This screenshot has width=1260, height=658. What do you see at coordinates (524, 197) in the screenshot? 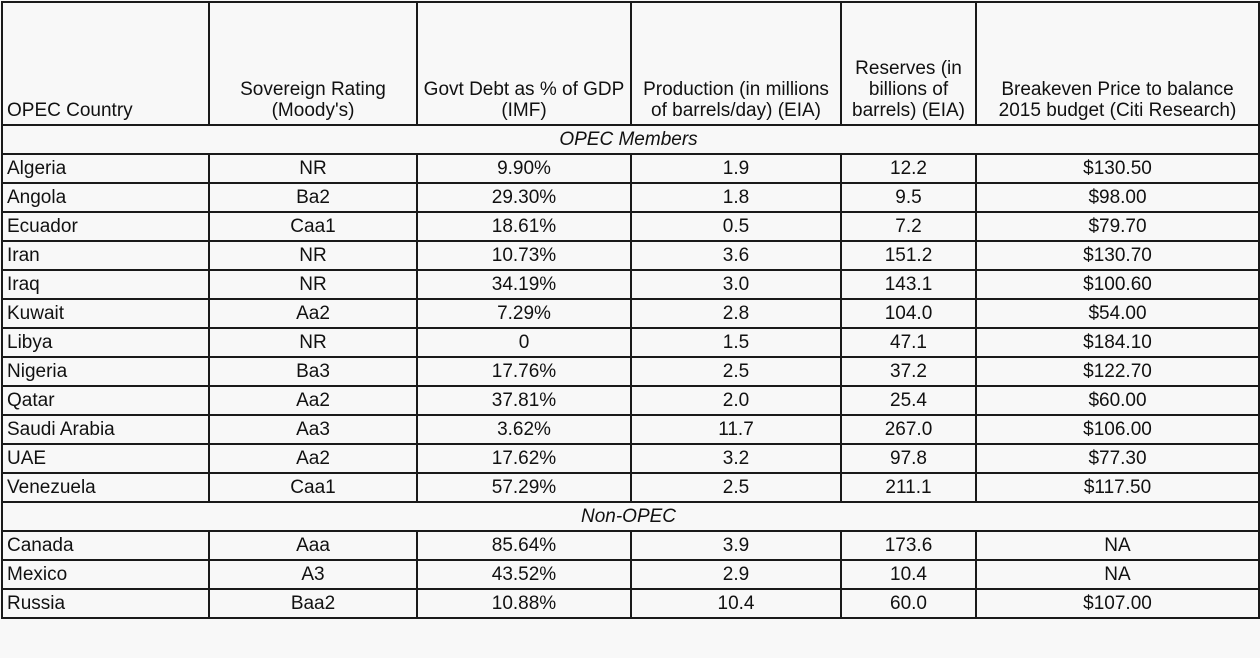
I see `cell-govt-debt: 29.30%` at bounding box center [524, 197].